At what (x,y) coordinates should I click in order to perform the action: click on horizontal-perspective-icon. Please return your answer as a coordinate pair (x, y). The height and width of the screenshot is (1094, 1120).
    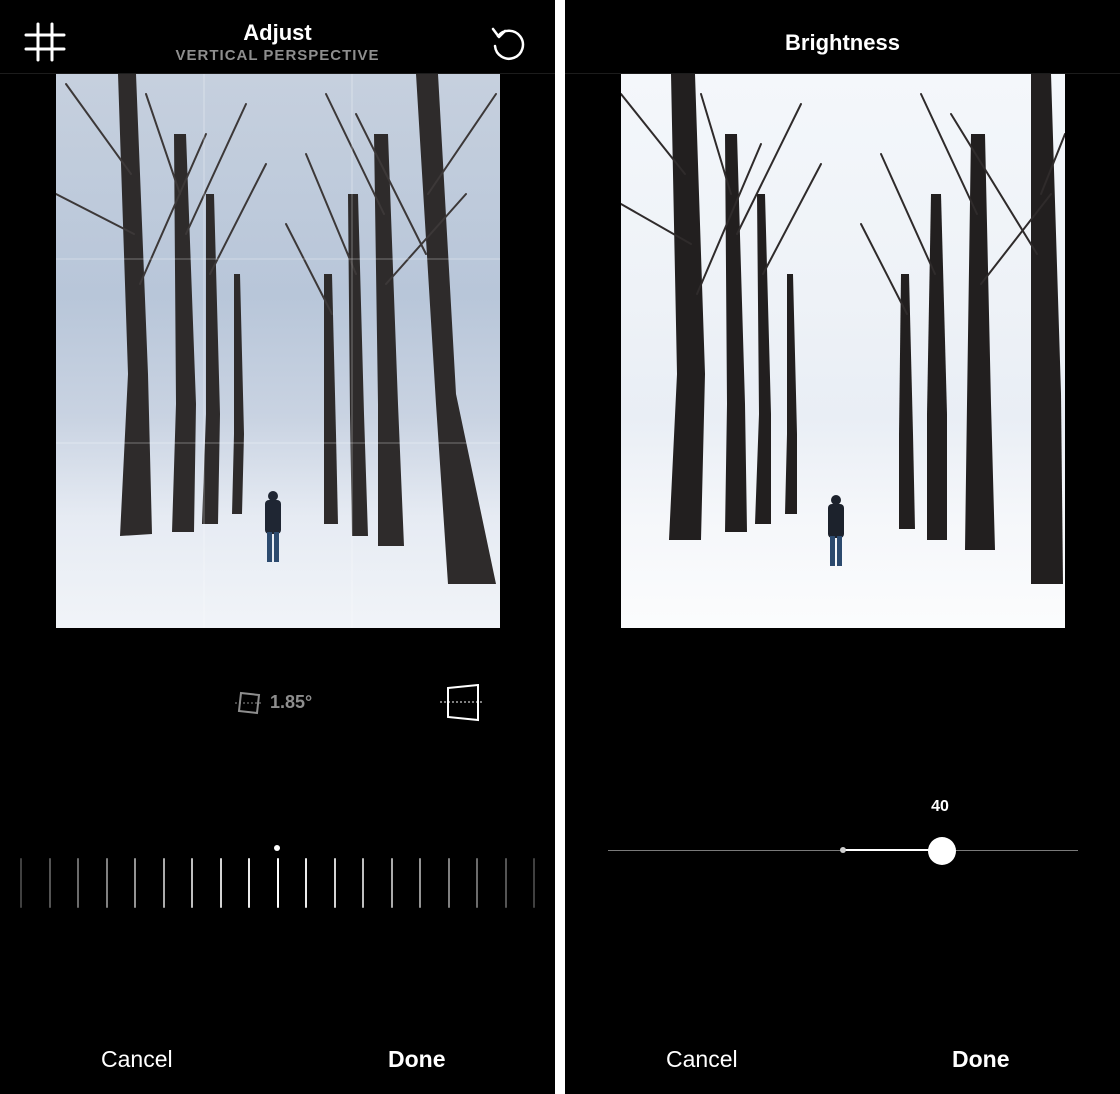
    Looking at the image, I should click on (462, 702).